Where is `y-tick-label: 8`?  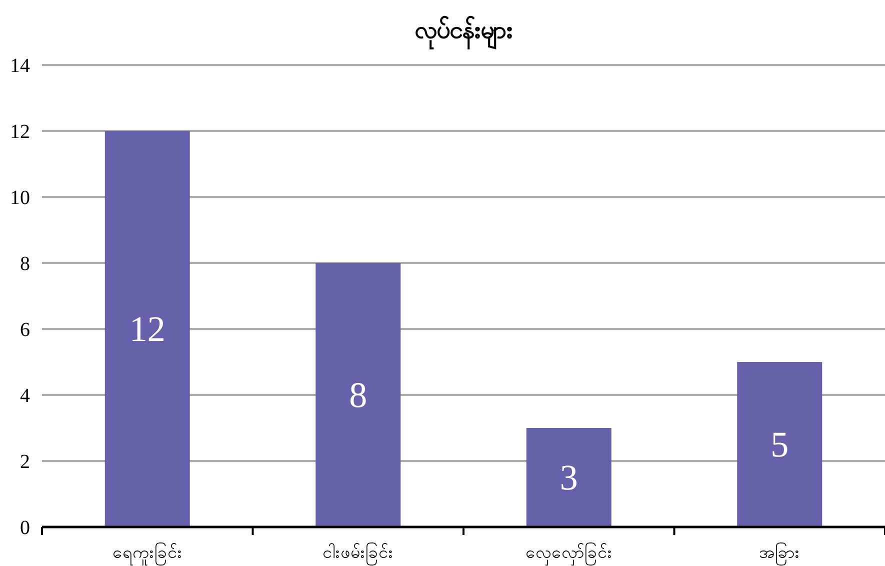 y-tick-label: 8 is located at coordinates (25, 264).